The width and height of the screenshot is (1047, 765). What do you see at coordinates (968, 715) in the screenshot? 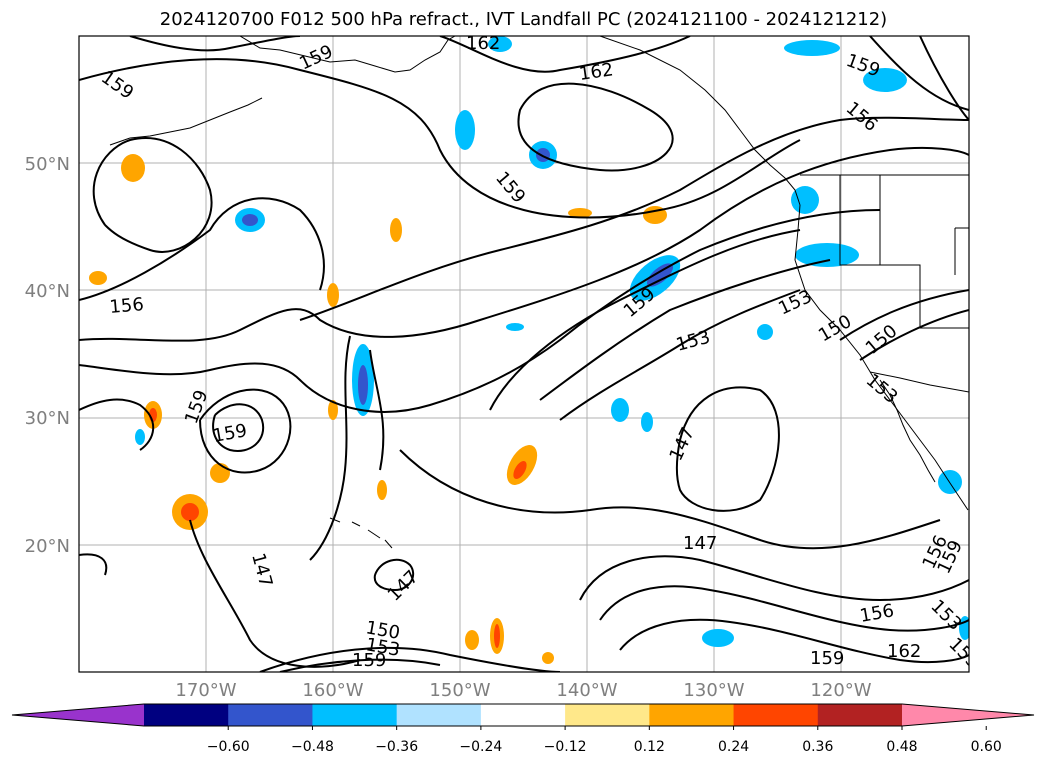
I see `colorbar-extend-high` at bounding box center [968, 715].